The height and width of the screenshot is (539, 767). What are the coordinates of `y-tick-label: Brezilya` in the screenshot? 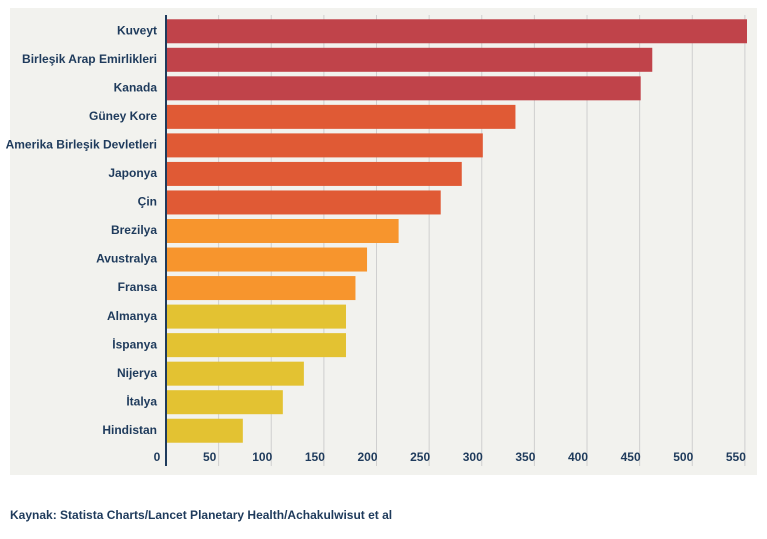 It's located at (134, 230).